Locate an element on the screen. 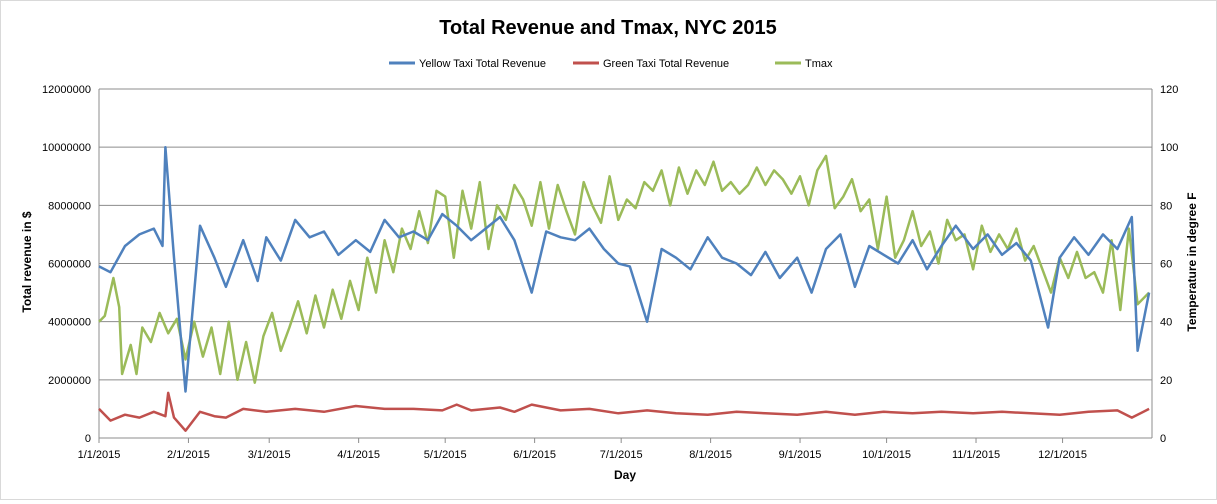 The width and height of the screenshot is (1217, 504). y-tick-label: 12000000 is located at coordinates (66, 90).